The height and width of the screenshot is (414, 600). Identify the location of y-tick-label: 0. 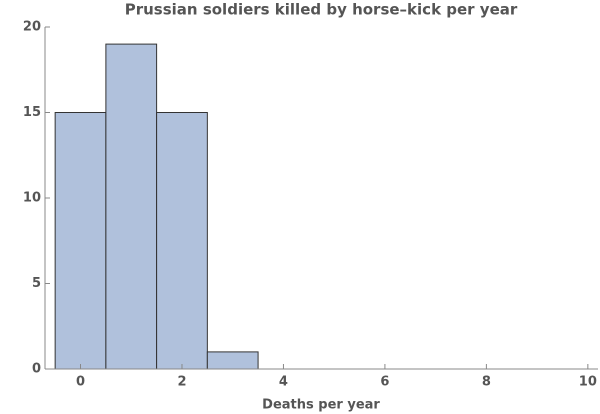
(36, 369).